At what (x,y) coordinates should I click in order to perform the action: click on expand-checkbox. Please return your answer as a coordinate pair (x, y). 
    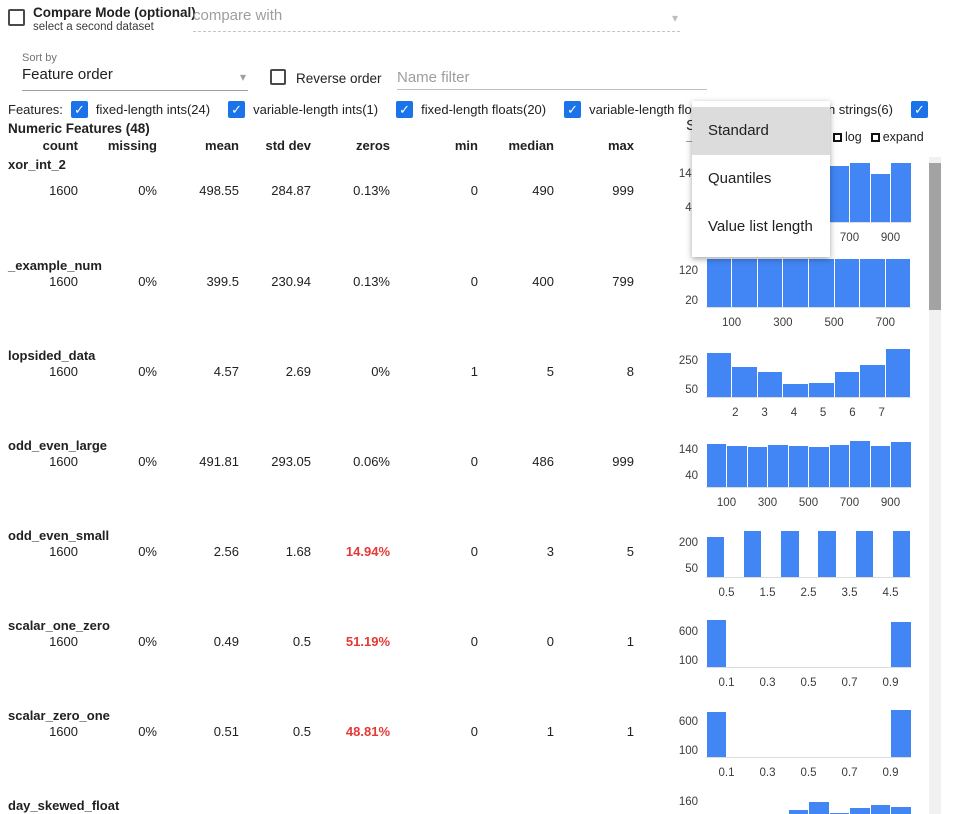
    Looking at the image, I should click on (875, 137).